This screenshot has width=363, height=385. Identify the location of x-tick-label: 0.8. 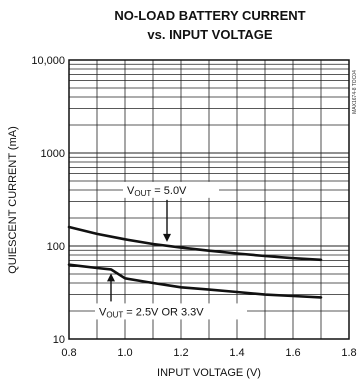
(68, 353).